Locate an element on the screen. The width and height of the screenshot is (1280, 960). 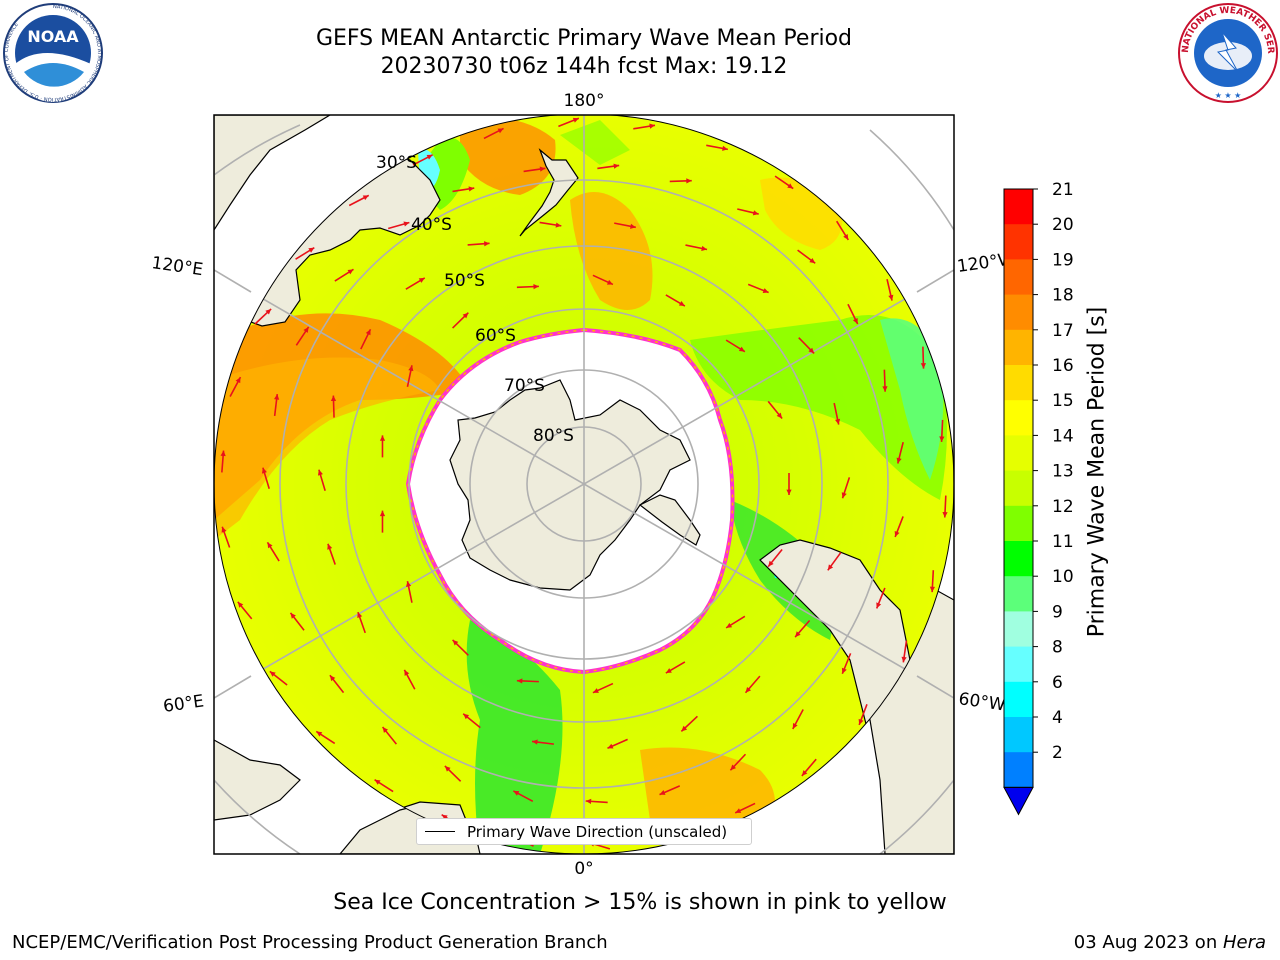
colorbar-tick-label: 10 is located at coordinates (1063, 577).